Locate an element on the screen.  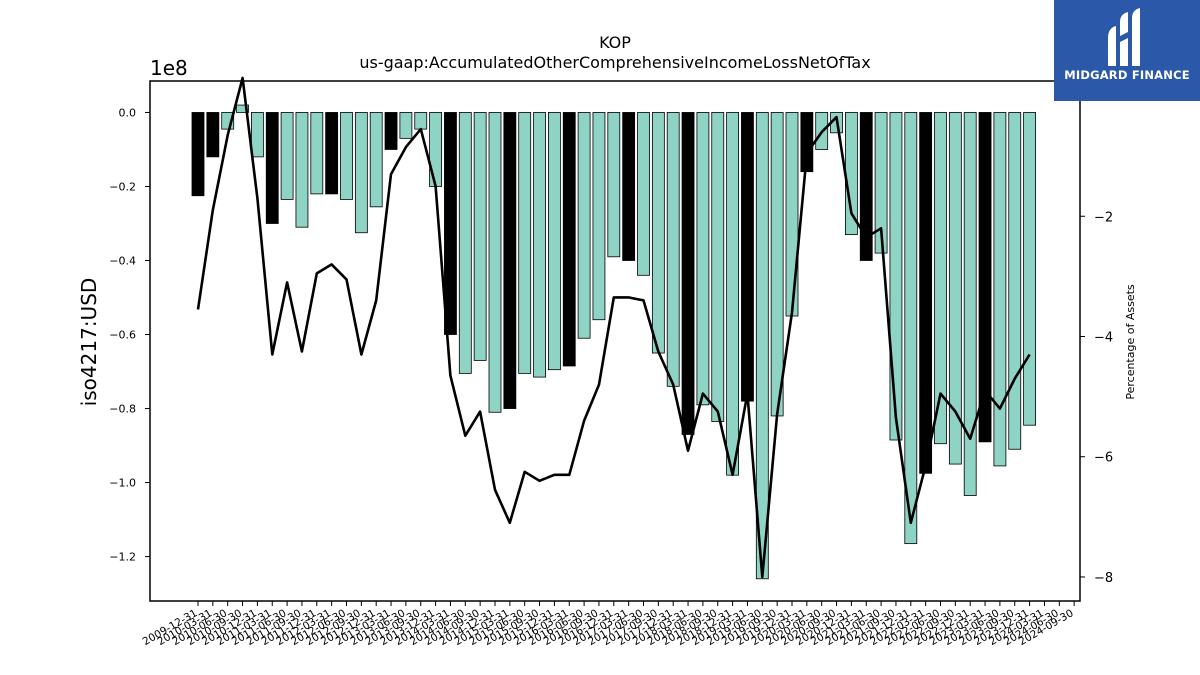
brand-logo: MIDGARD FINANCE is located at coordinates (1127, 50).